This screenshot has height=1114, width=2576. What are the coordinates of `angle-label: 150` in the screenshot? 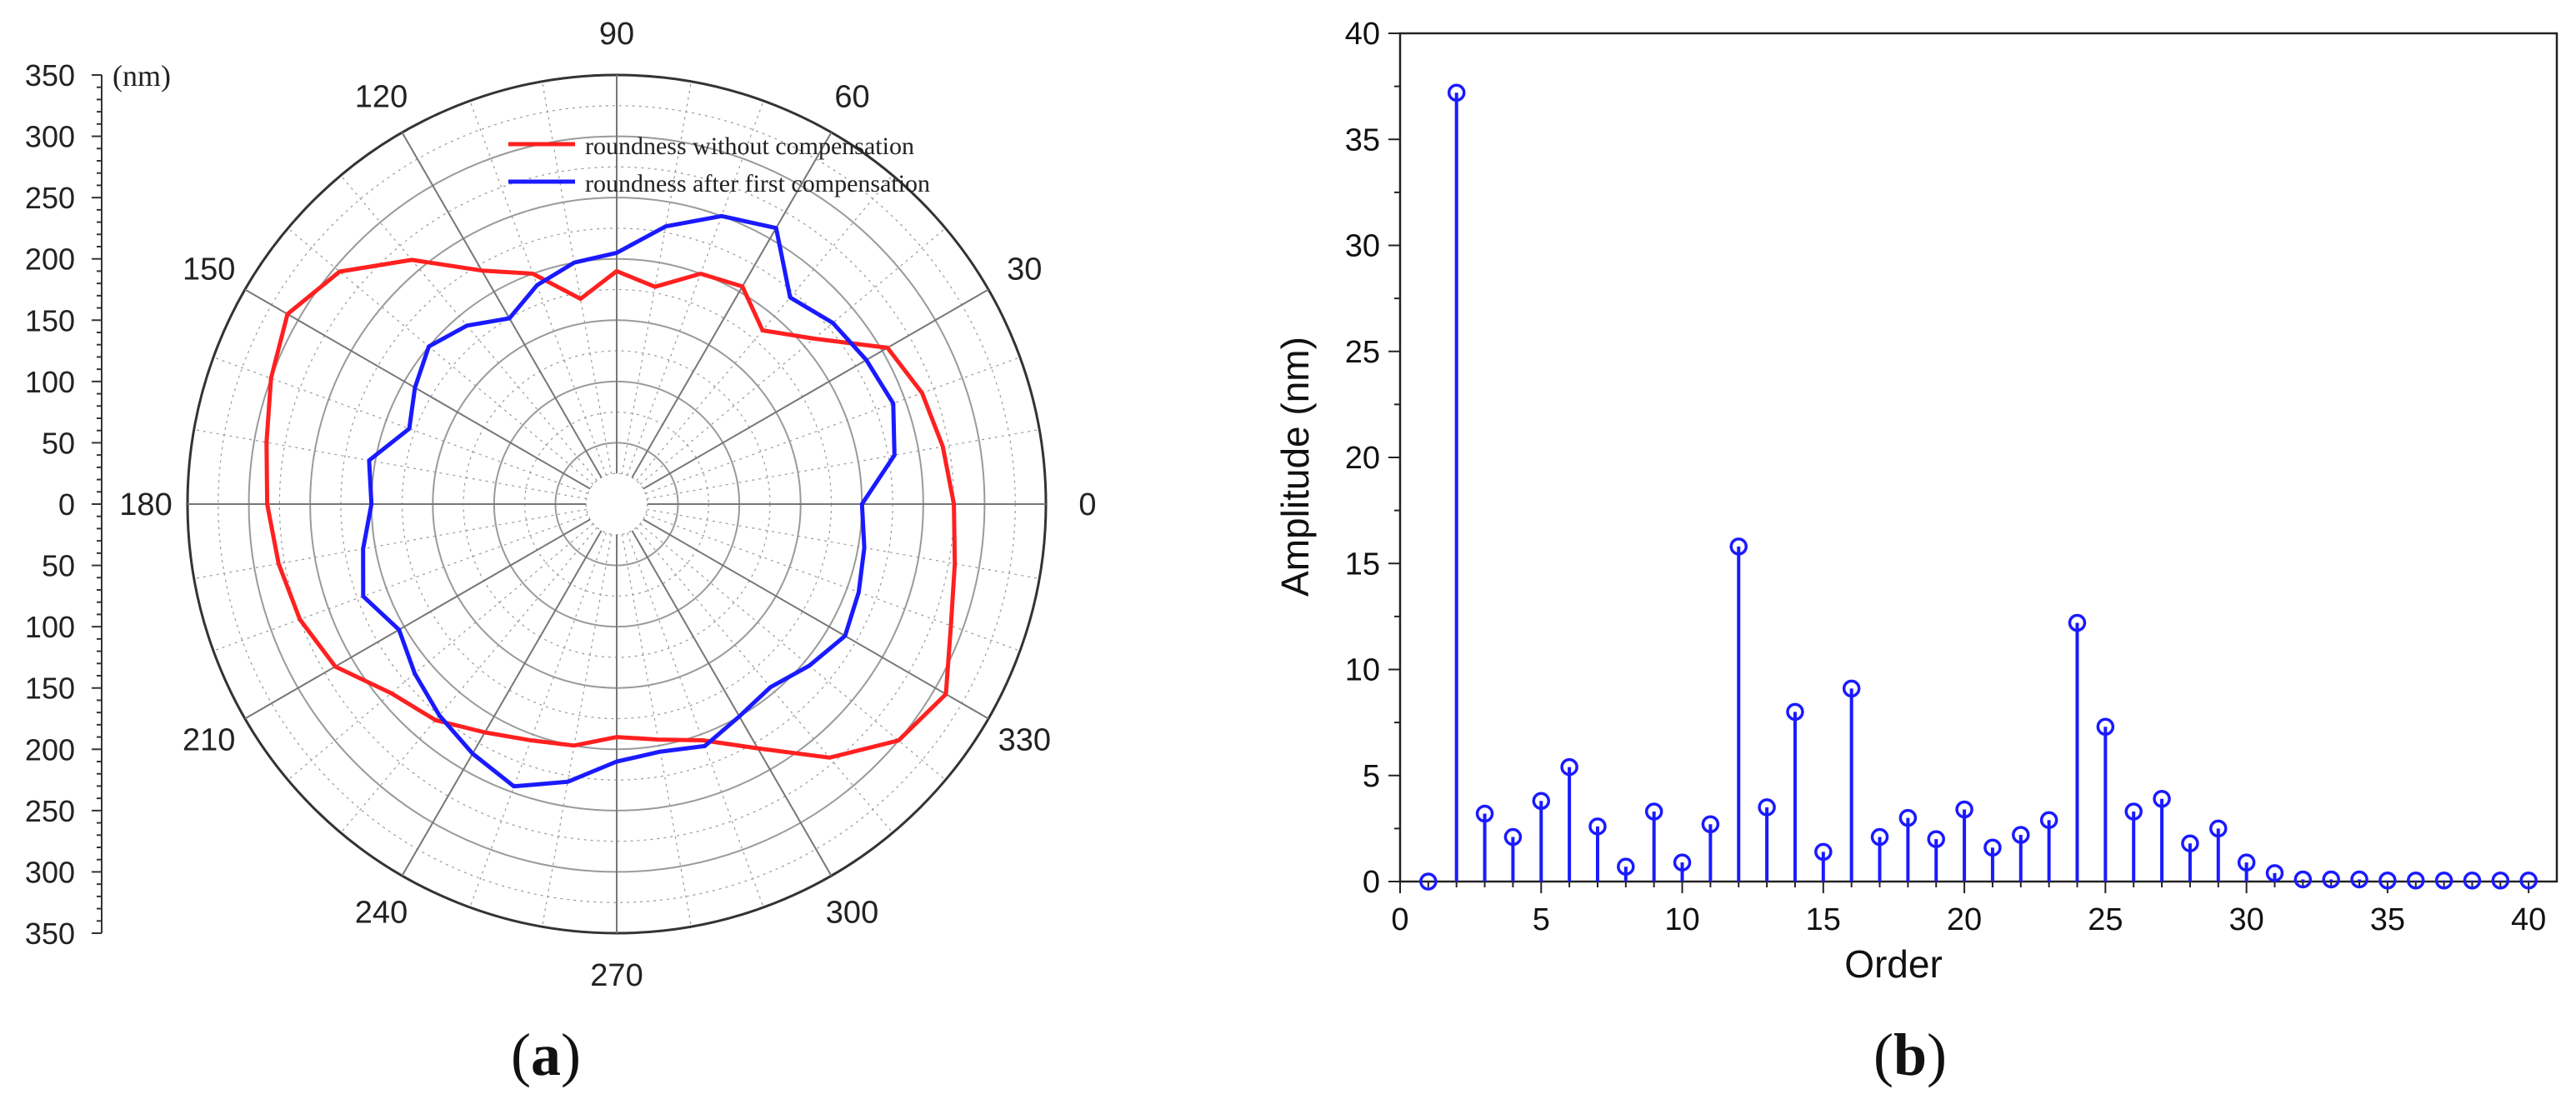 It's located at (209, 269).